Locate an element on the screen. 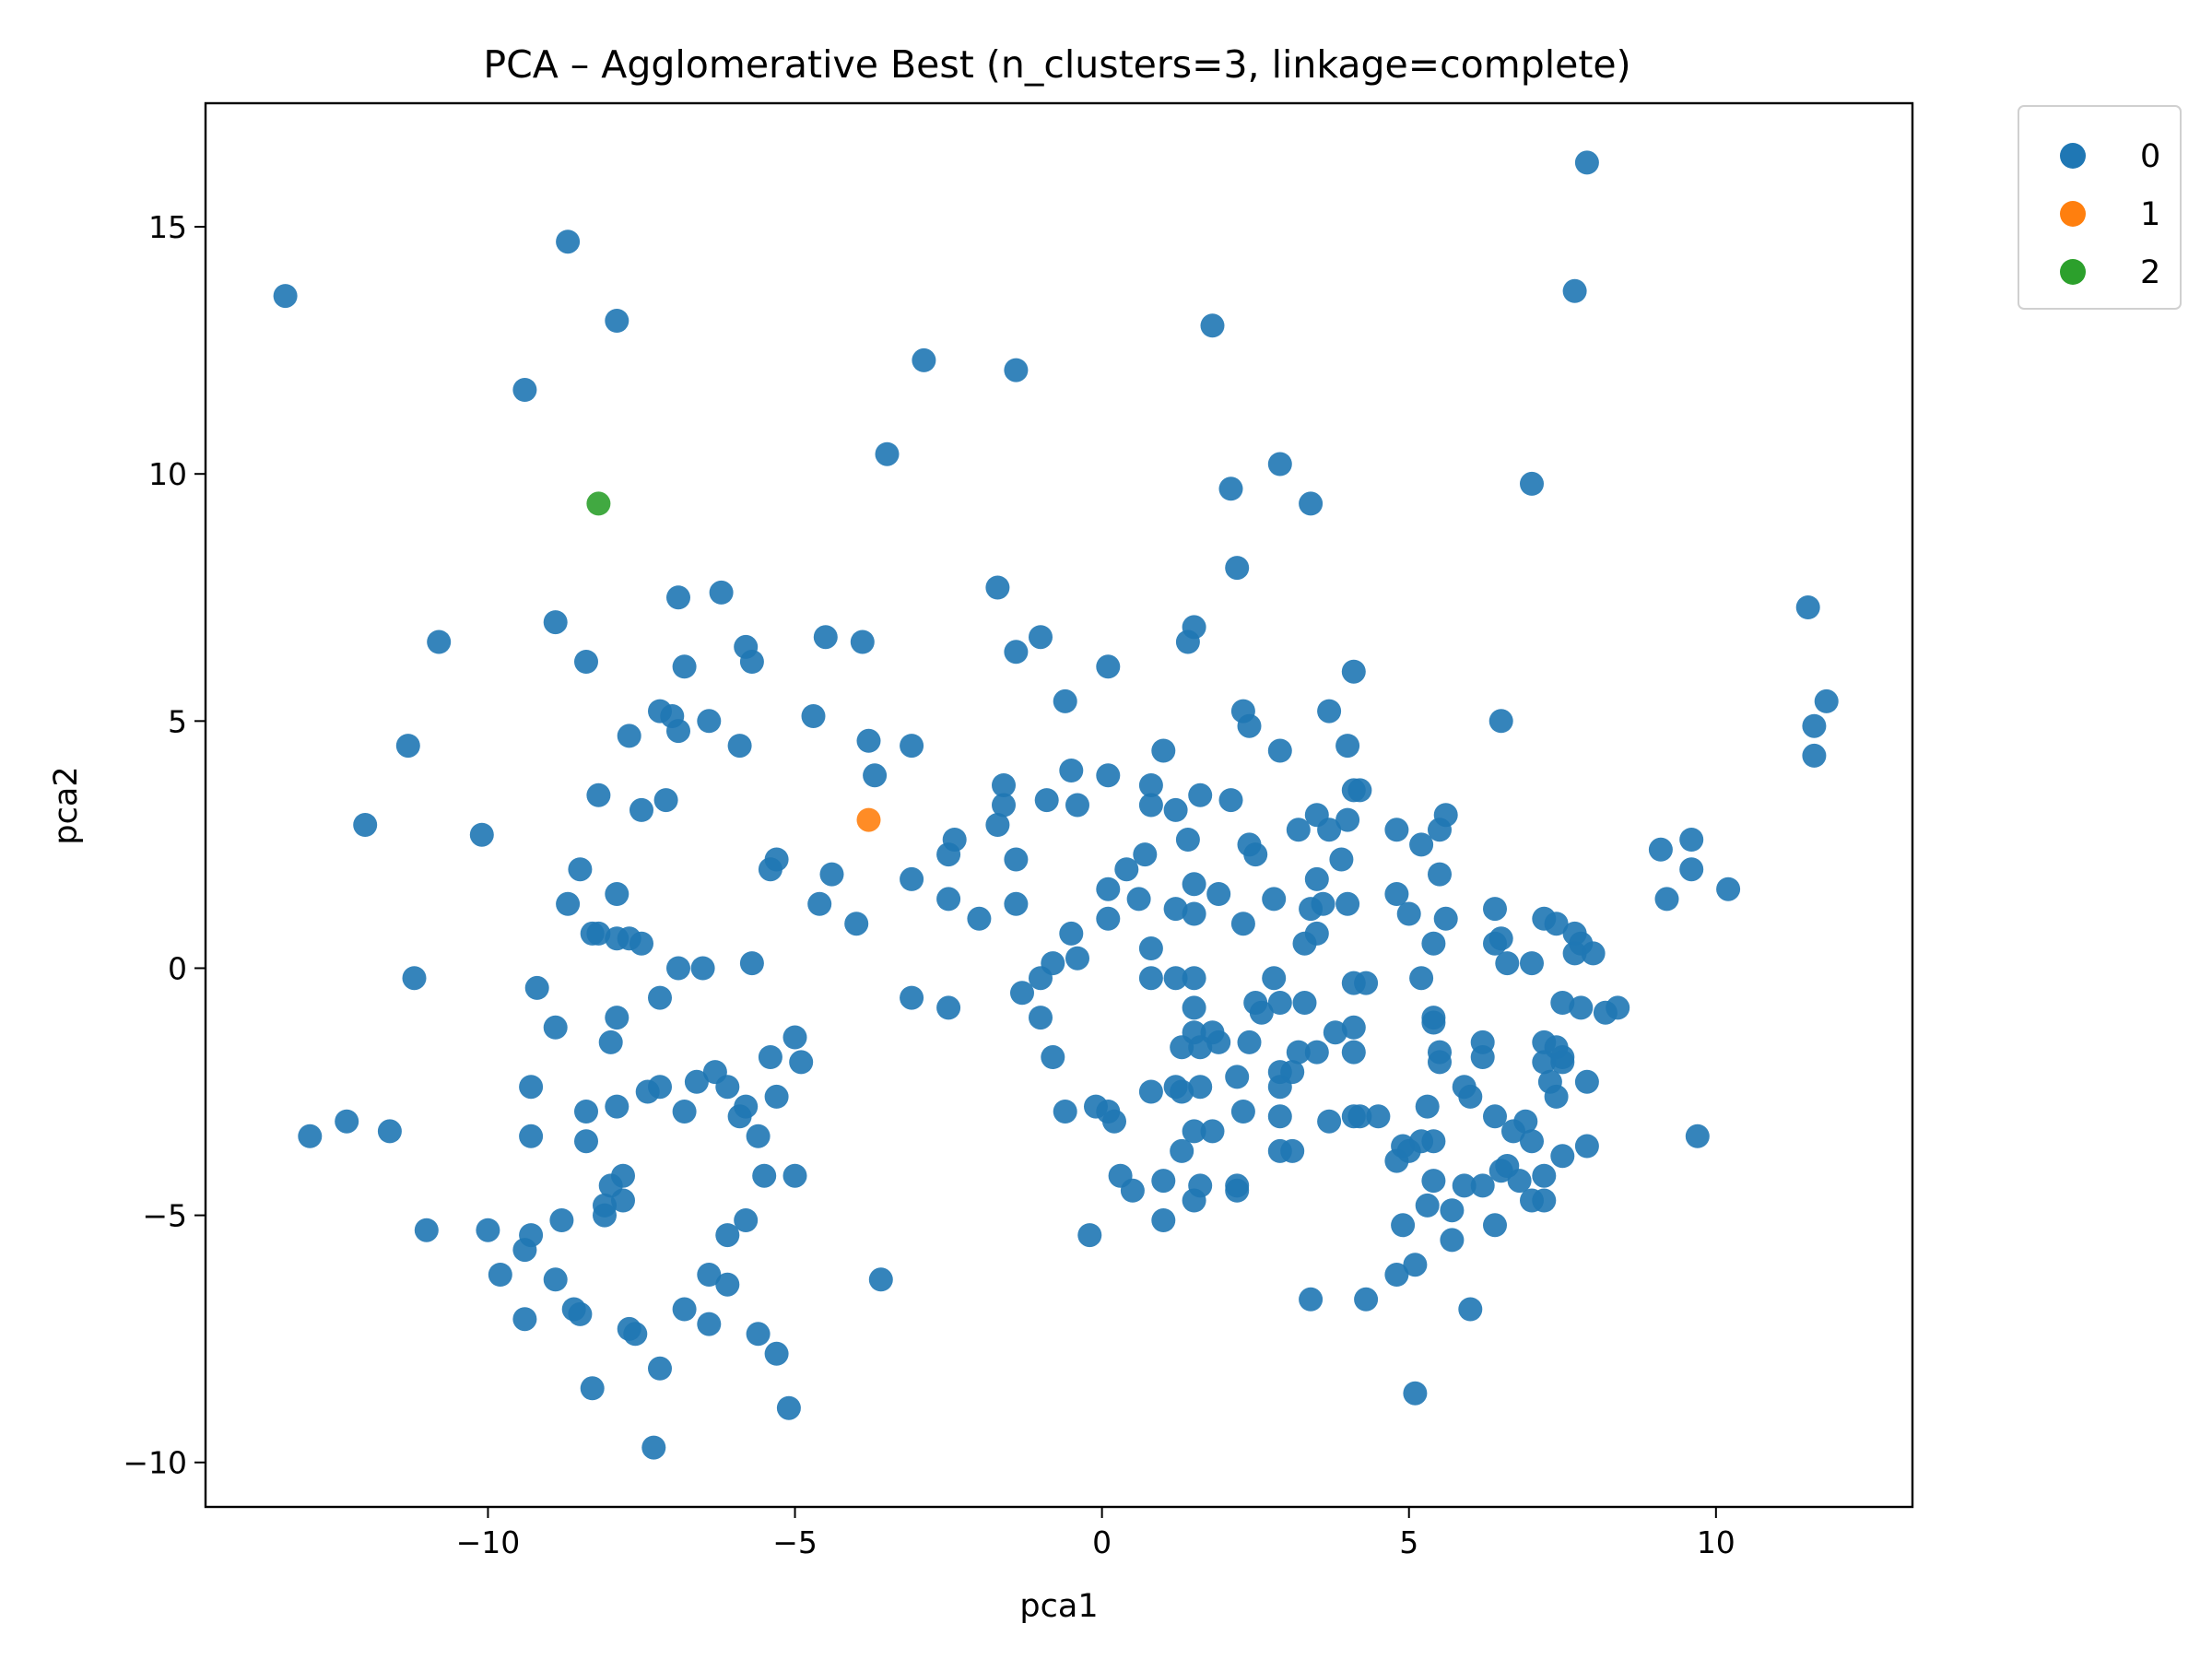 Image resolution: width=2212 pixels, height=1659 pixels. legend-box is located at coordinates (2100, 207).